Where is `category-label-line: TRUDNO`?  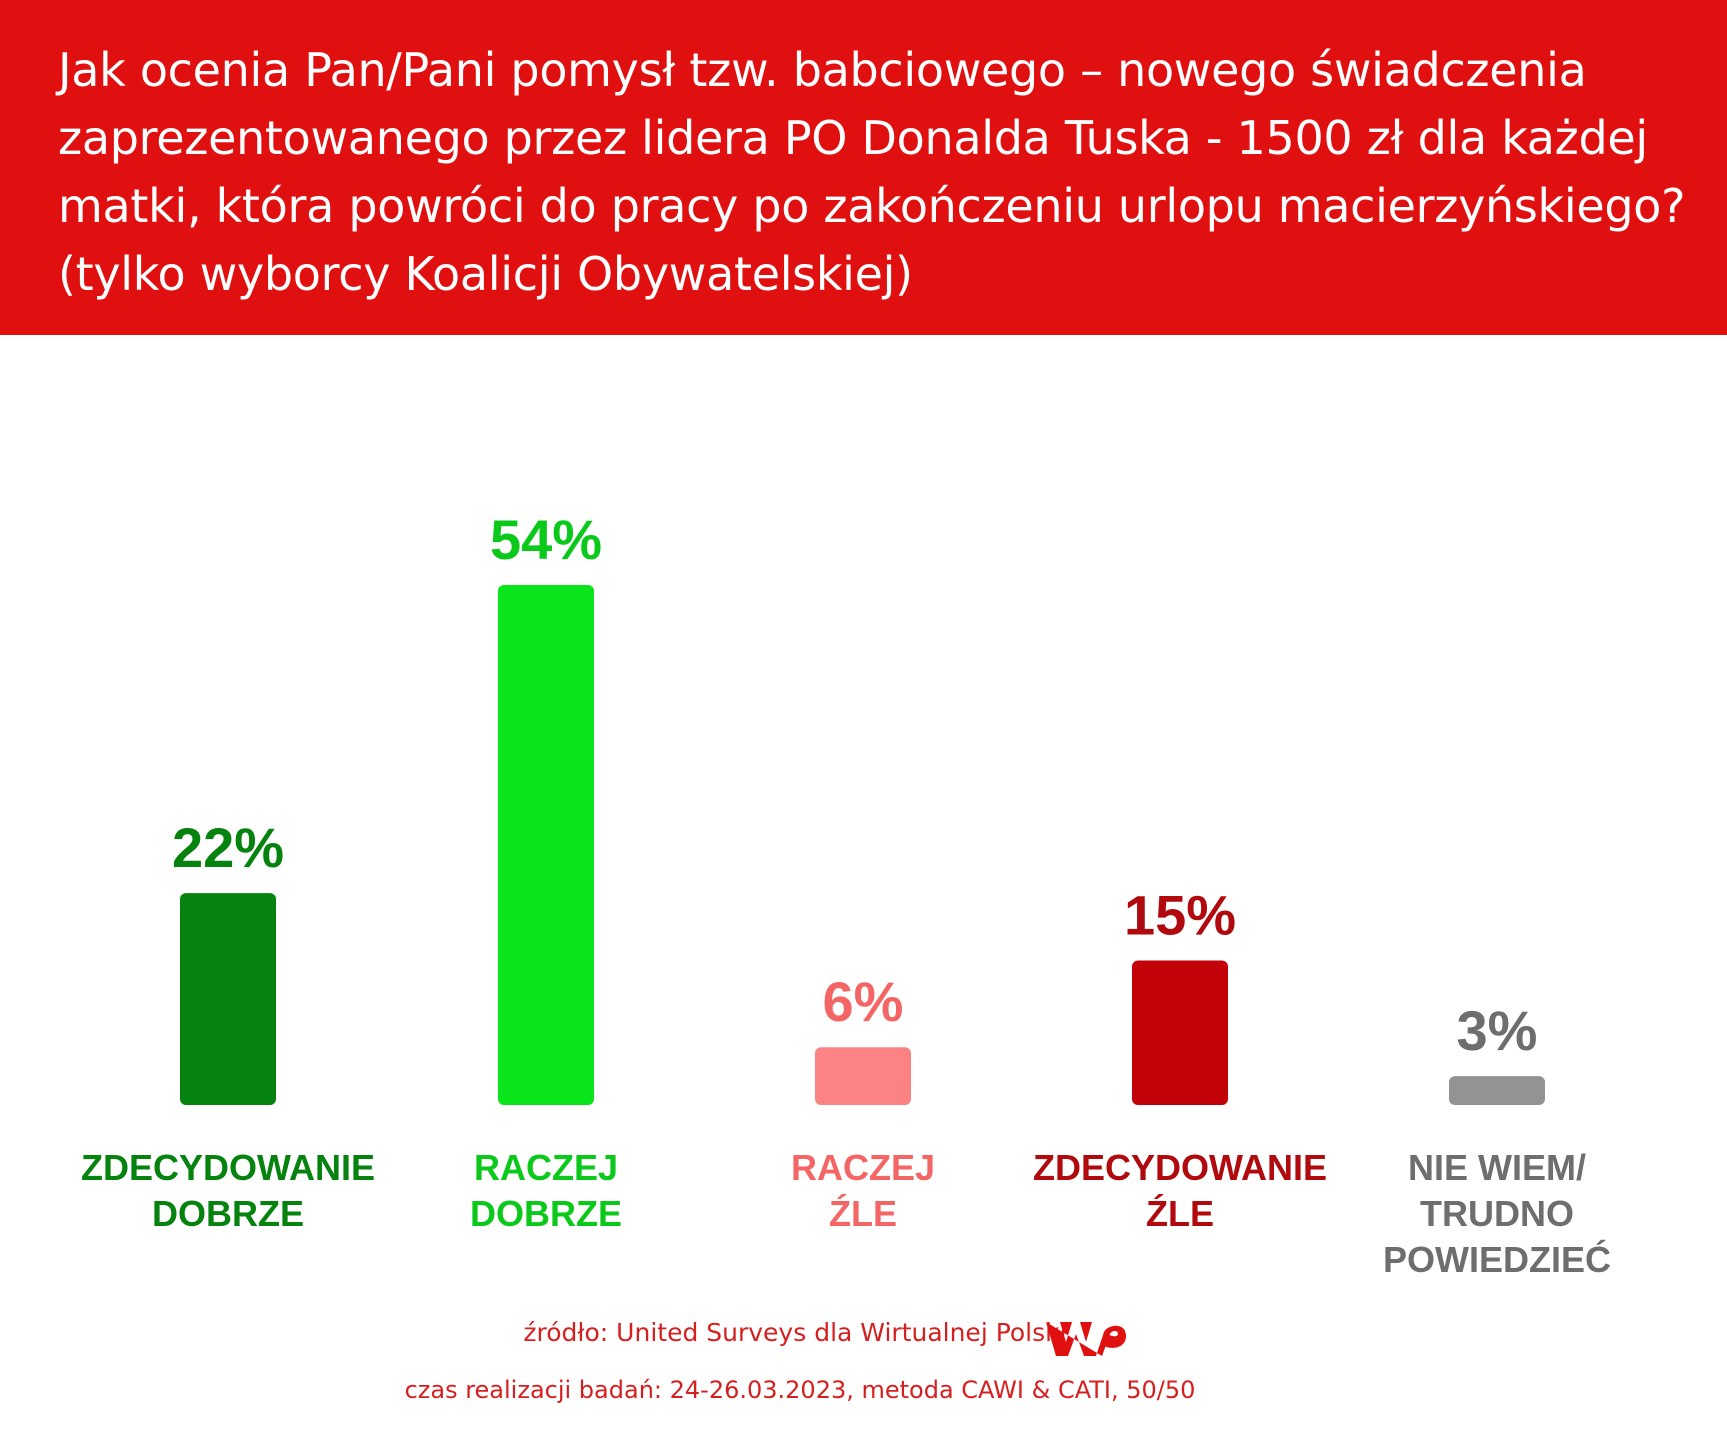 category-label-line: TRUDNO is located at coordinates (1497, 1213).